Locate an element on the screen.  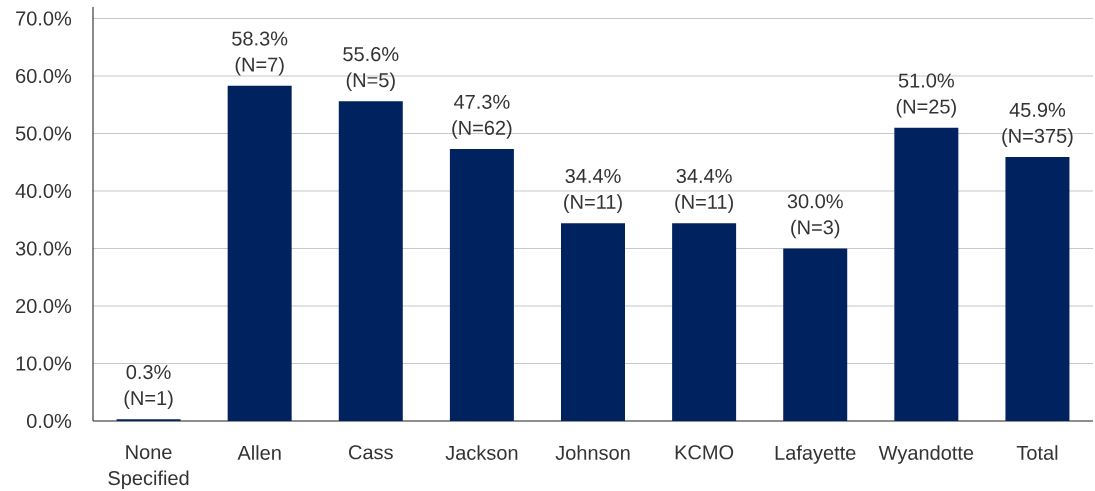
data-label: 30.0% (N=3) is located at coordinates (815, 216).